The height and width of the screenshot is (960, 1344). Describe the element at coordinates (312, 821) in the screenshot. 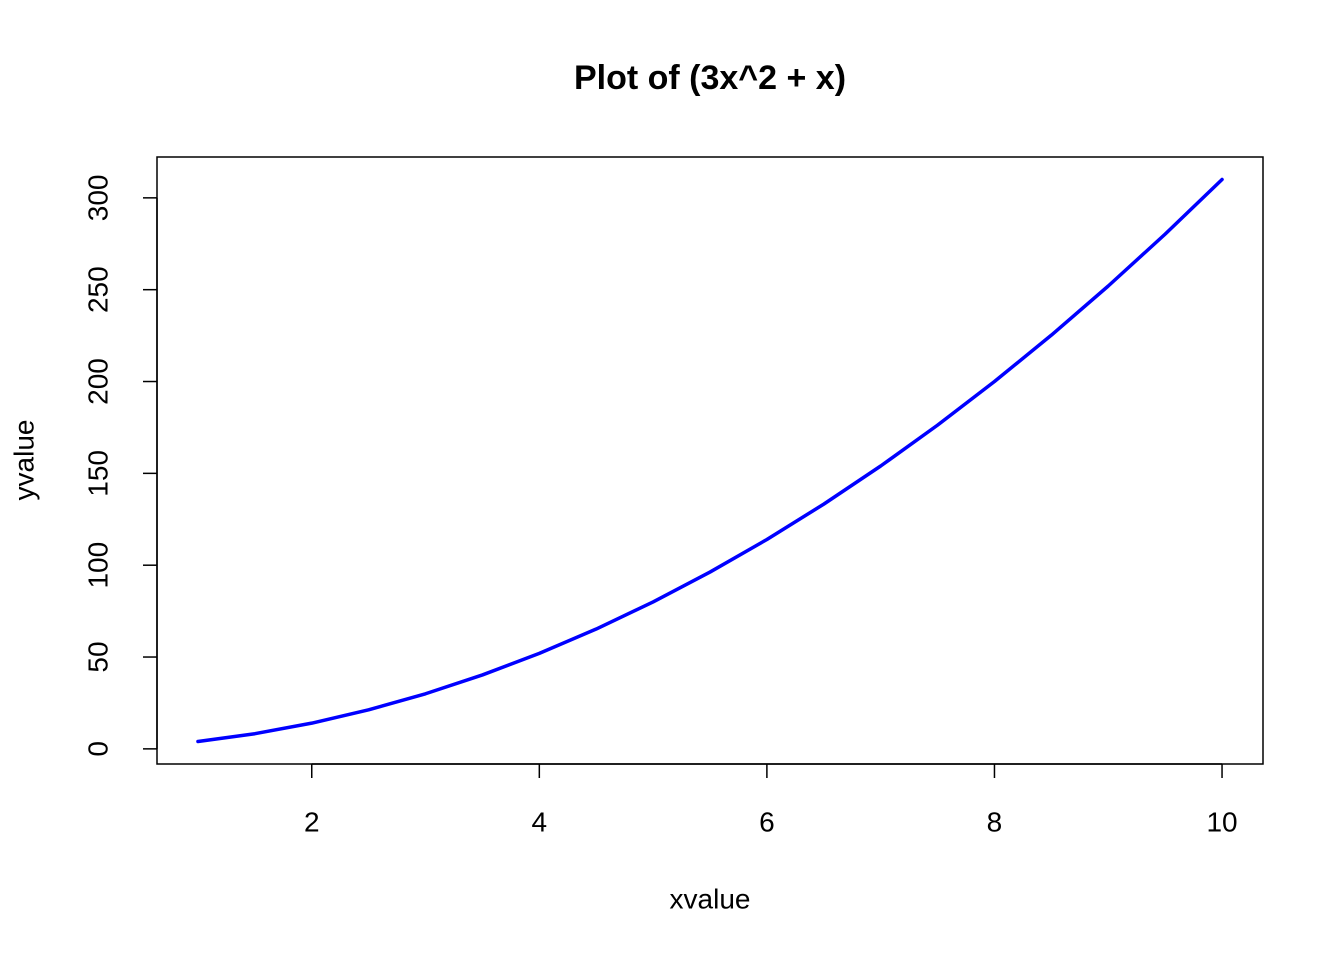

I see `x-tick-label: 2` at that location.